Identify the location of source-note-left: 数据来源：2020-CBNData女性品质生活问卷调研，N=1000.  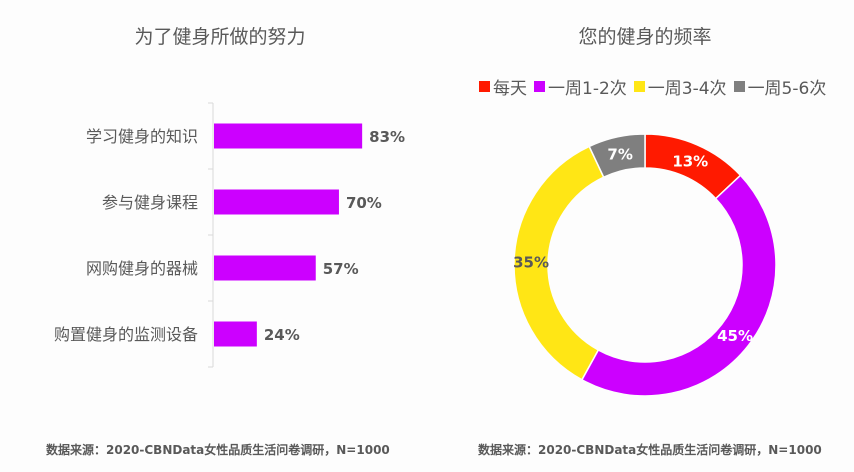
(218, 450).